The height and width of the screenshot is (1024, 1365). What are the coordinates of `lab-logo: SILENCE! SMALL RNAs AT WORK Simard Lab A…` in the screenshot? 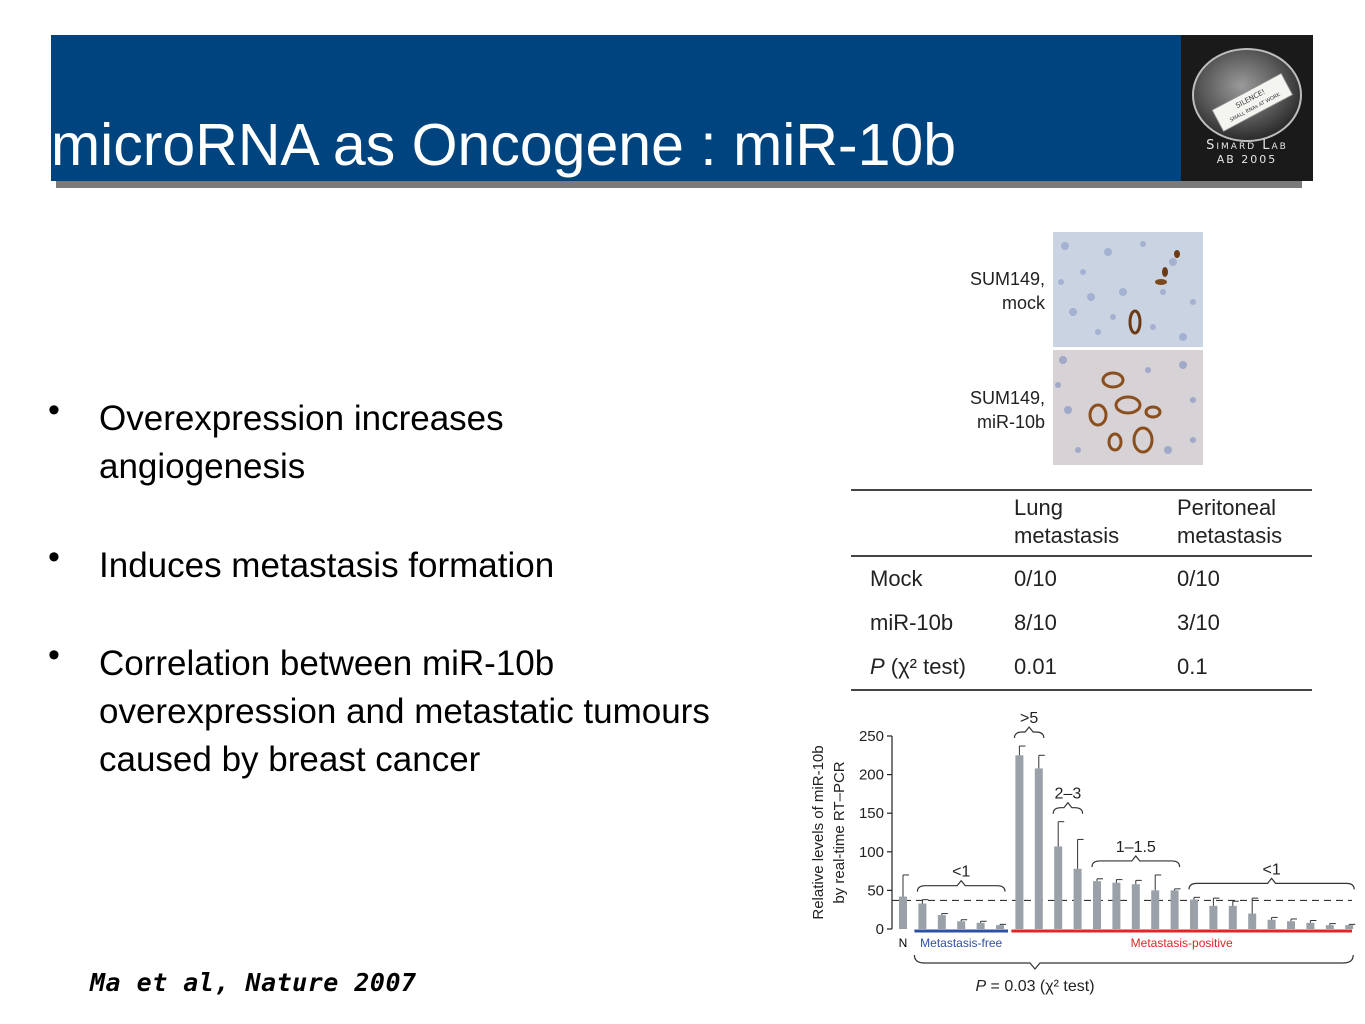 It's located at (1247, 108).